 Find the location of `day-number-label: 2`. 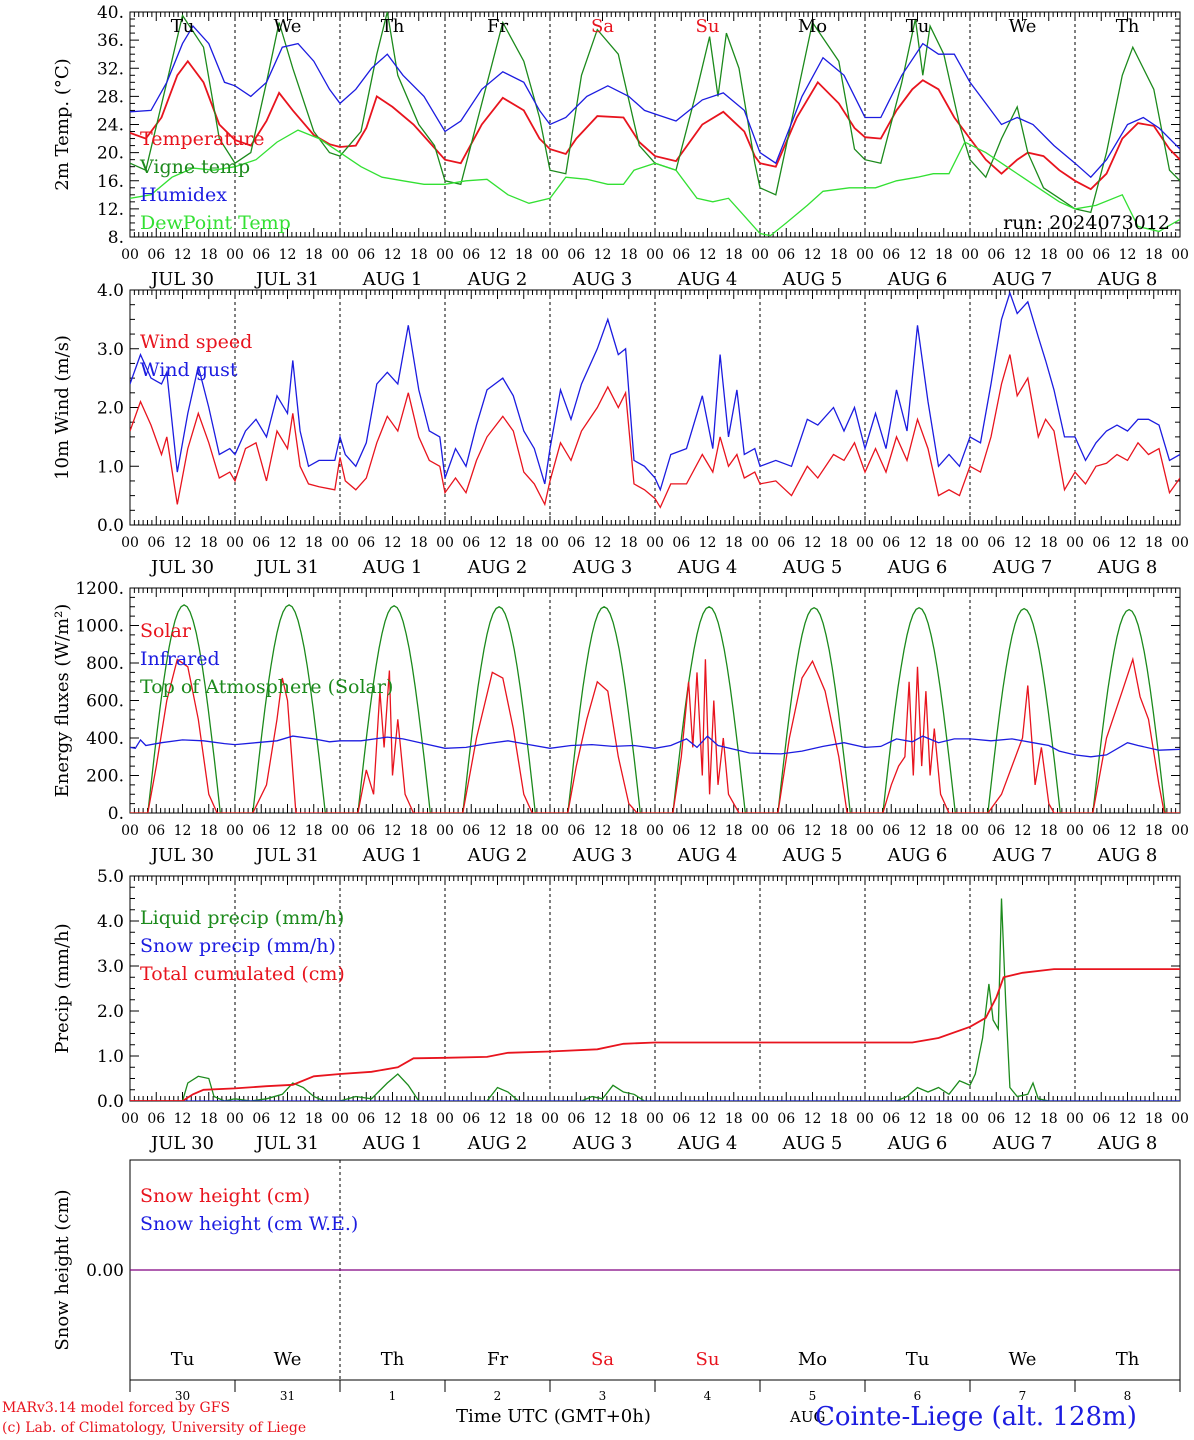

day-number-label: 2 is located at coordinates (498, 1396).